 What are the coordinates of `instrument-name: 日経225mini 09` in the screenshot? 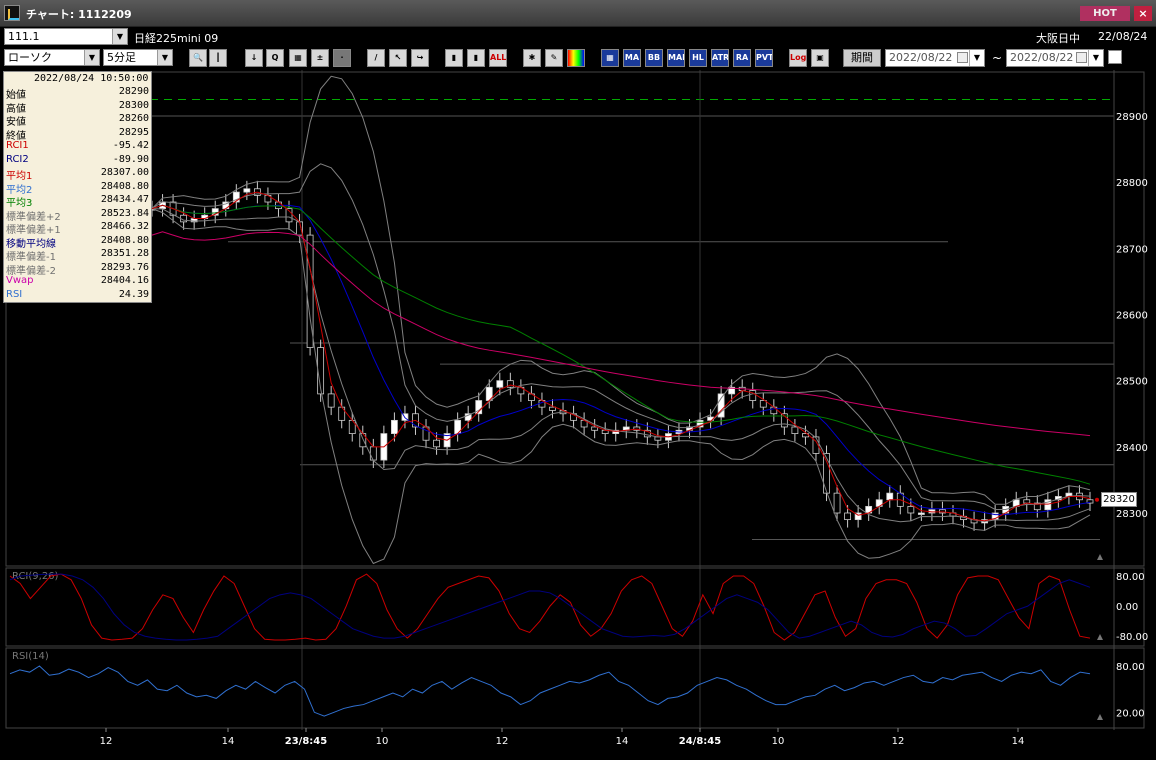 It's located at (176, 38).